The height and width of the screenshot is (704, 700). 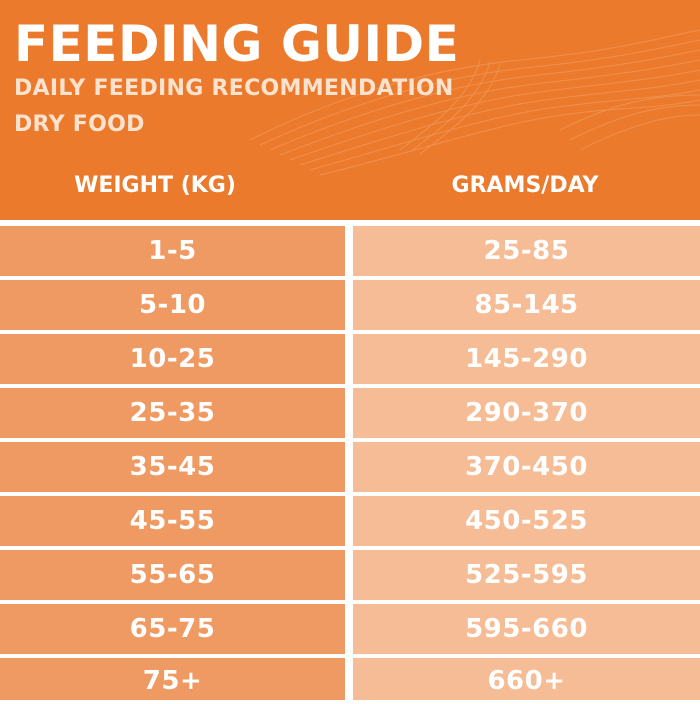 What do you see at coordinates (526, 521) in the screenshot?
I see `grams-cell: 450-525` at bounding box center [526, 521].